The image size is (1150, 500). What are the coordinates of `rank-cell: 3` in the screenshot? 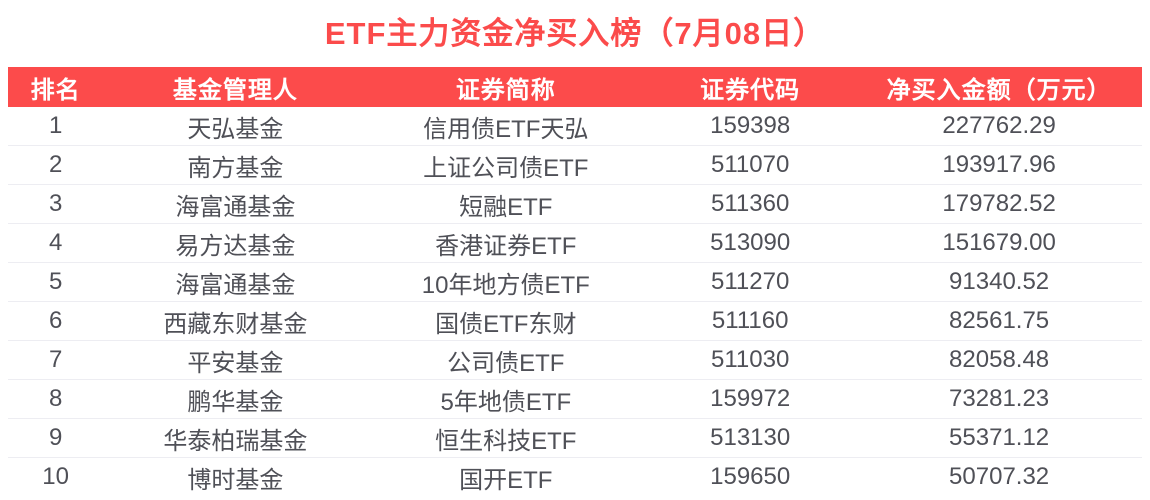 It's located at (56, 204).